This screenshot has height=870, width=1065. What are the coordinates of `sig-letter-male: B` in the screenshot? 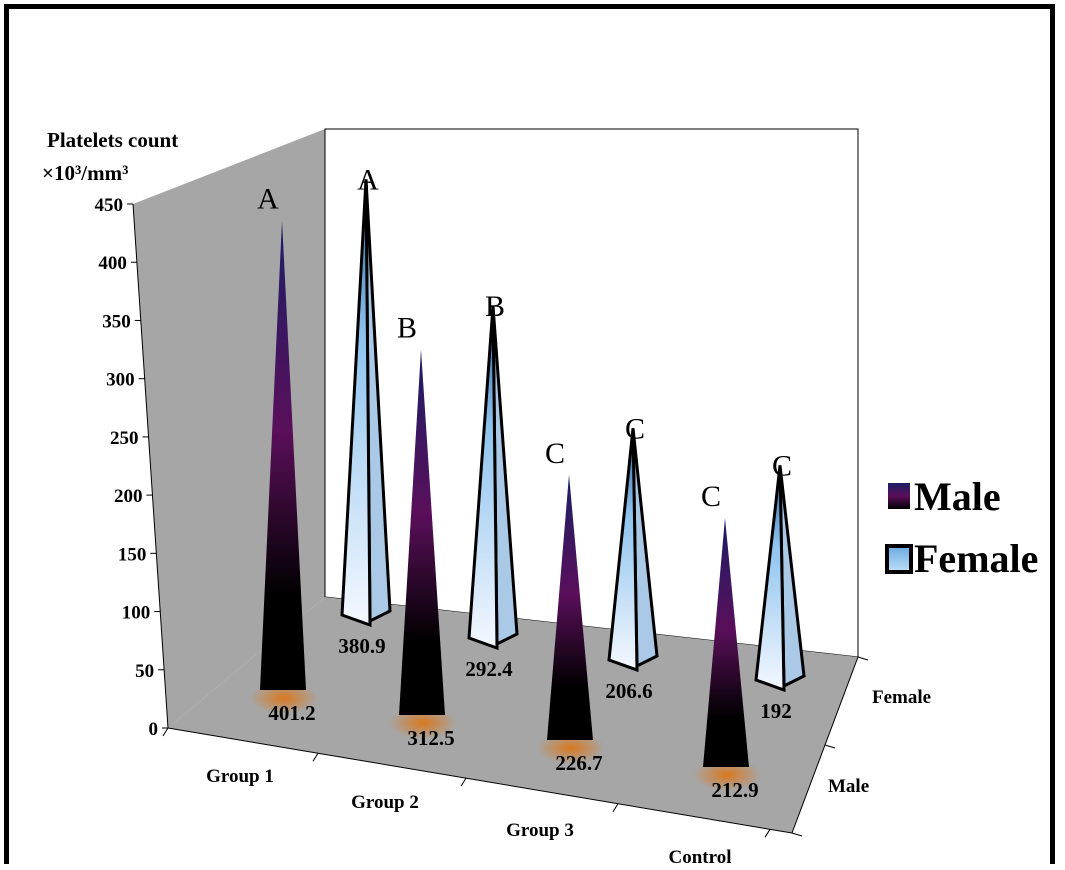 It's located at (407, 327).